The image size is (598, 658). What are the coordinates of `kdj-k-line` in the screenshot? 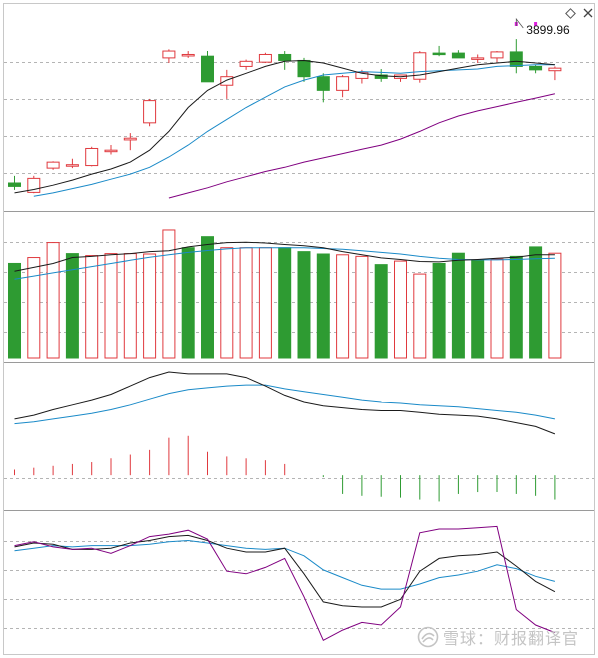 It's located at (285, 571).